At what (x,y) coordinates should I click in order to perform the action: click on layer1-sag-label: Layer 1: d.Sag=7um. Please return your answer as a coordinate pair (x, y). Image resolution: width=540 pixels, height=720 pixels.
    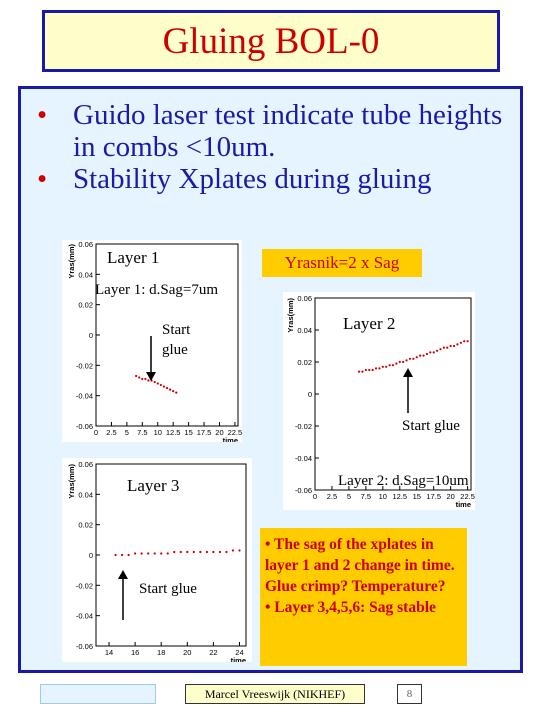
    Looking at the image, I should click on (157, 290).